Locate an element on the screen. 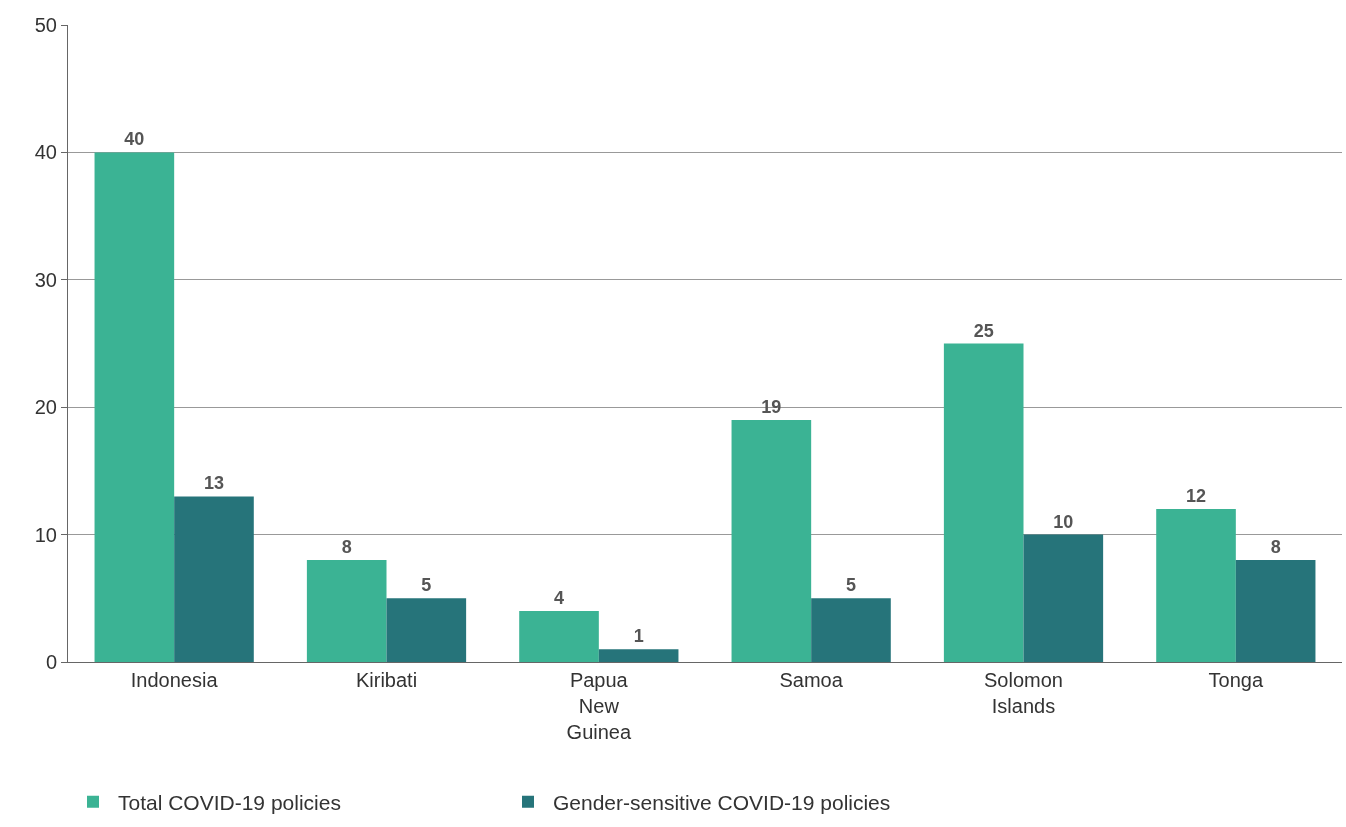  data-label: 4 is located at coordinates (559, 598).